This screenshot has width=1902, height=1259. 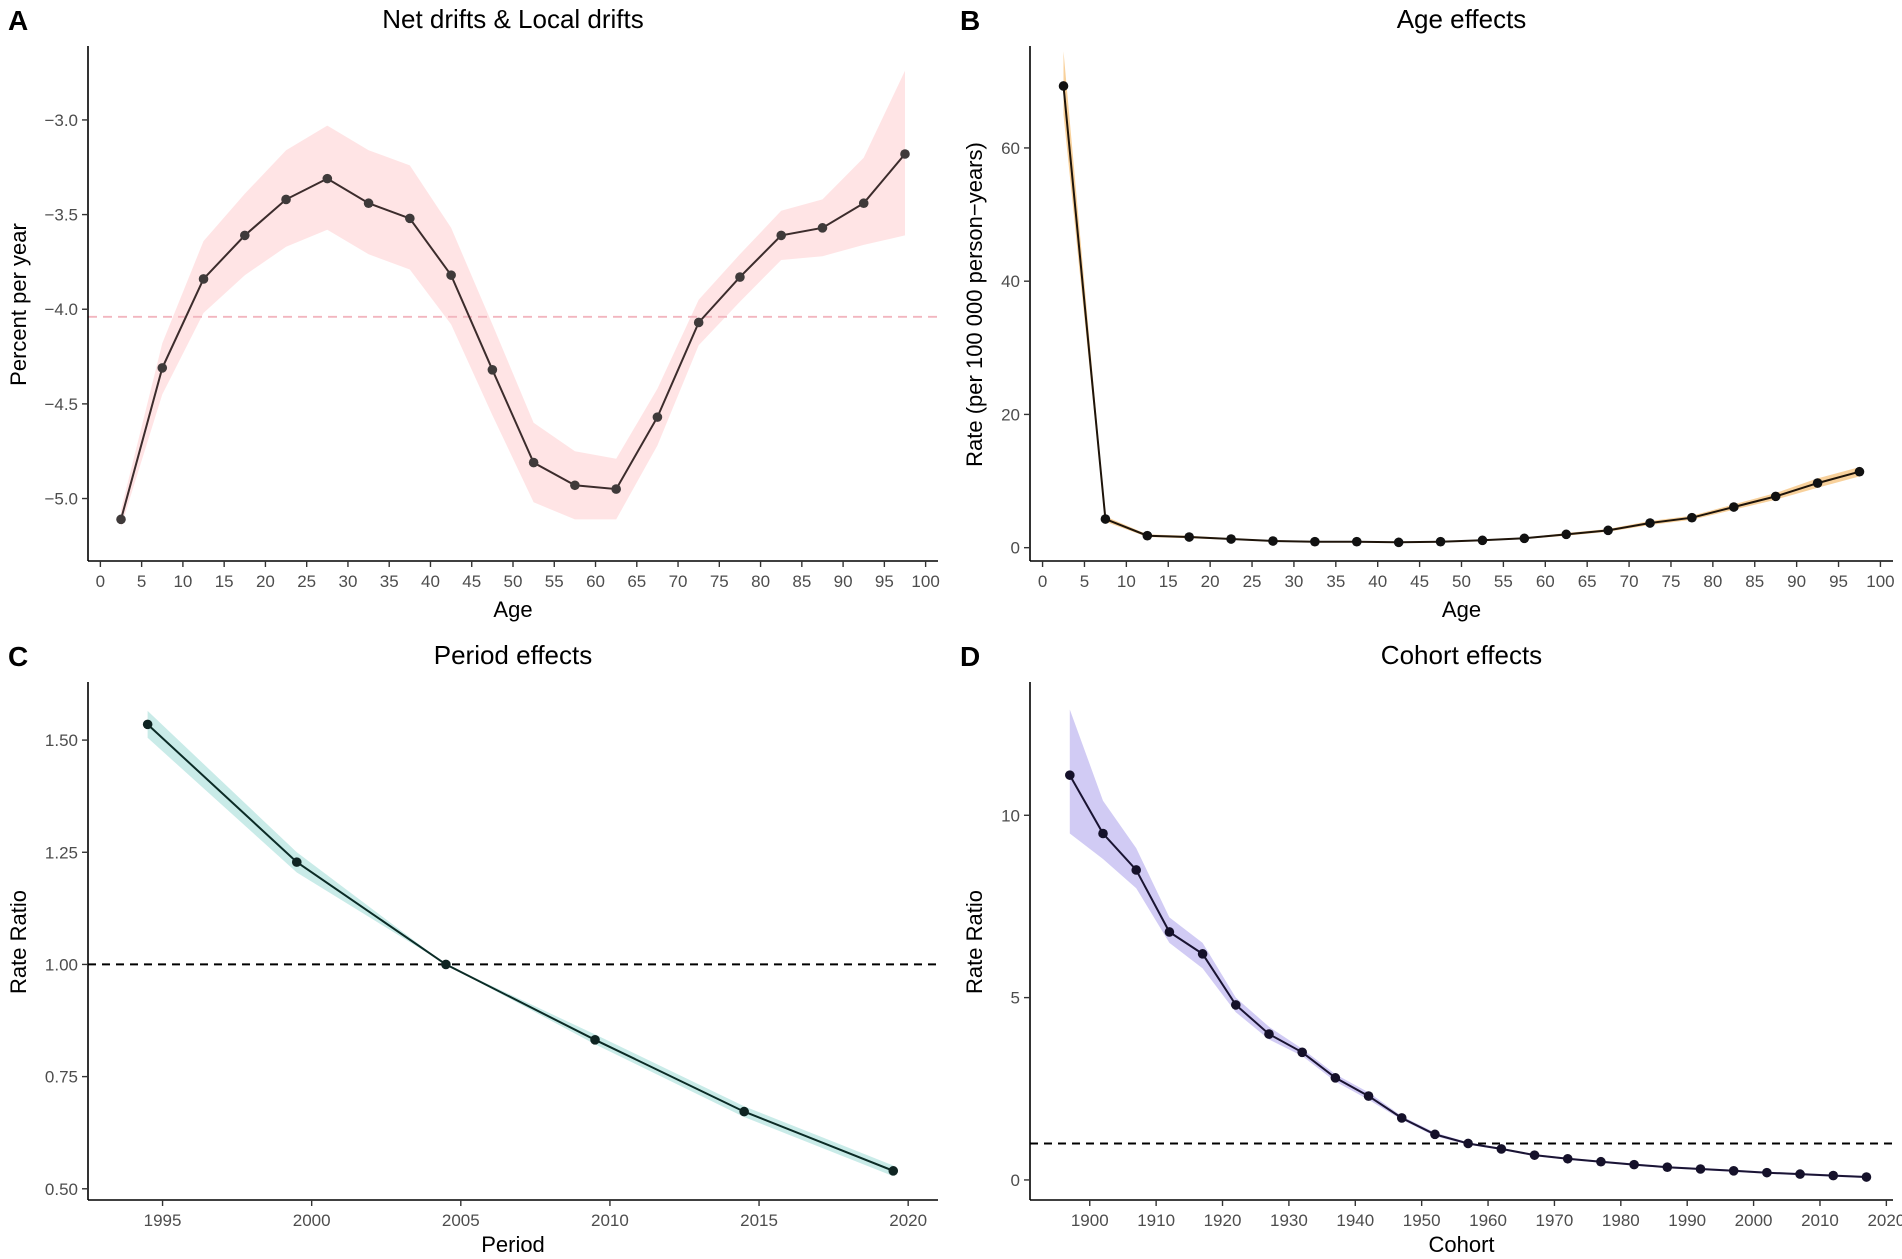 I want to click on x-axis-title: Period, so click(x=513, y=1244).